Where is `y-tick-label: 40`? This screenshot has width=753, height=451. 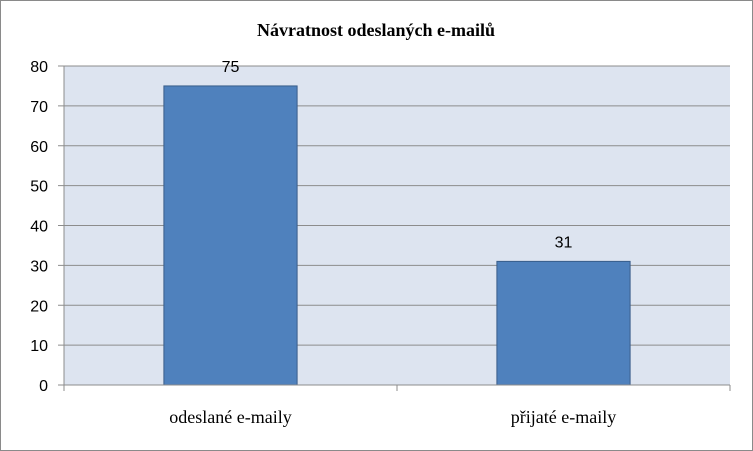 y-tick-label: 40 is located at coordinates (39, 227).